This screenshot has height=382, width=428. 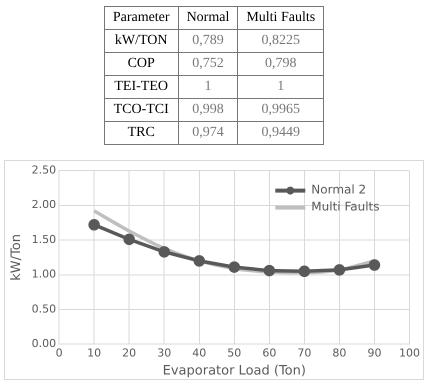 What do you see at coordinates (208, 18) in the screenshot?
I see `category-label: Normal` at bounding box center [208, 18].